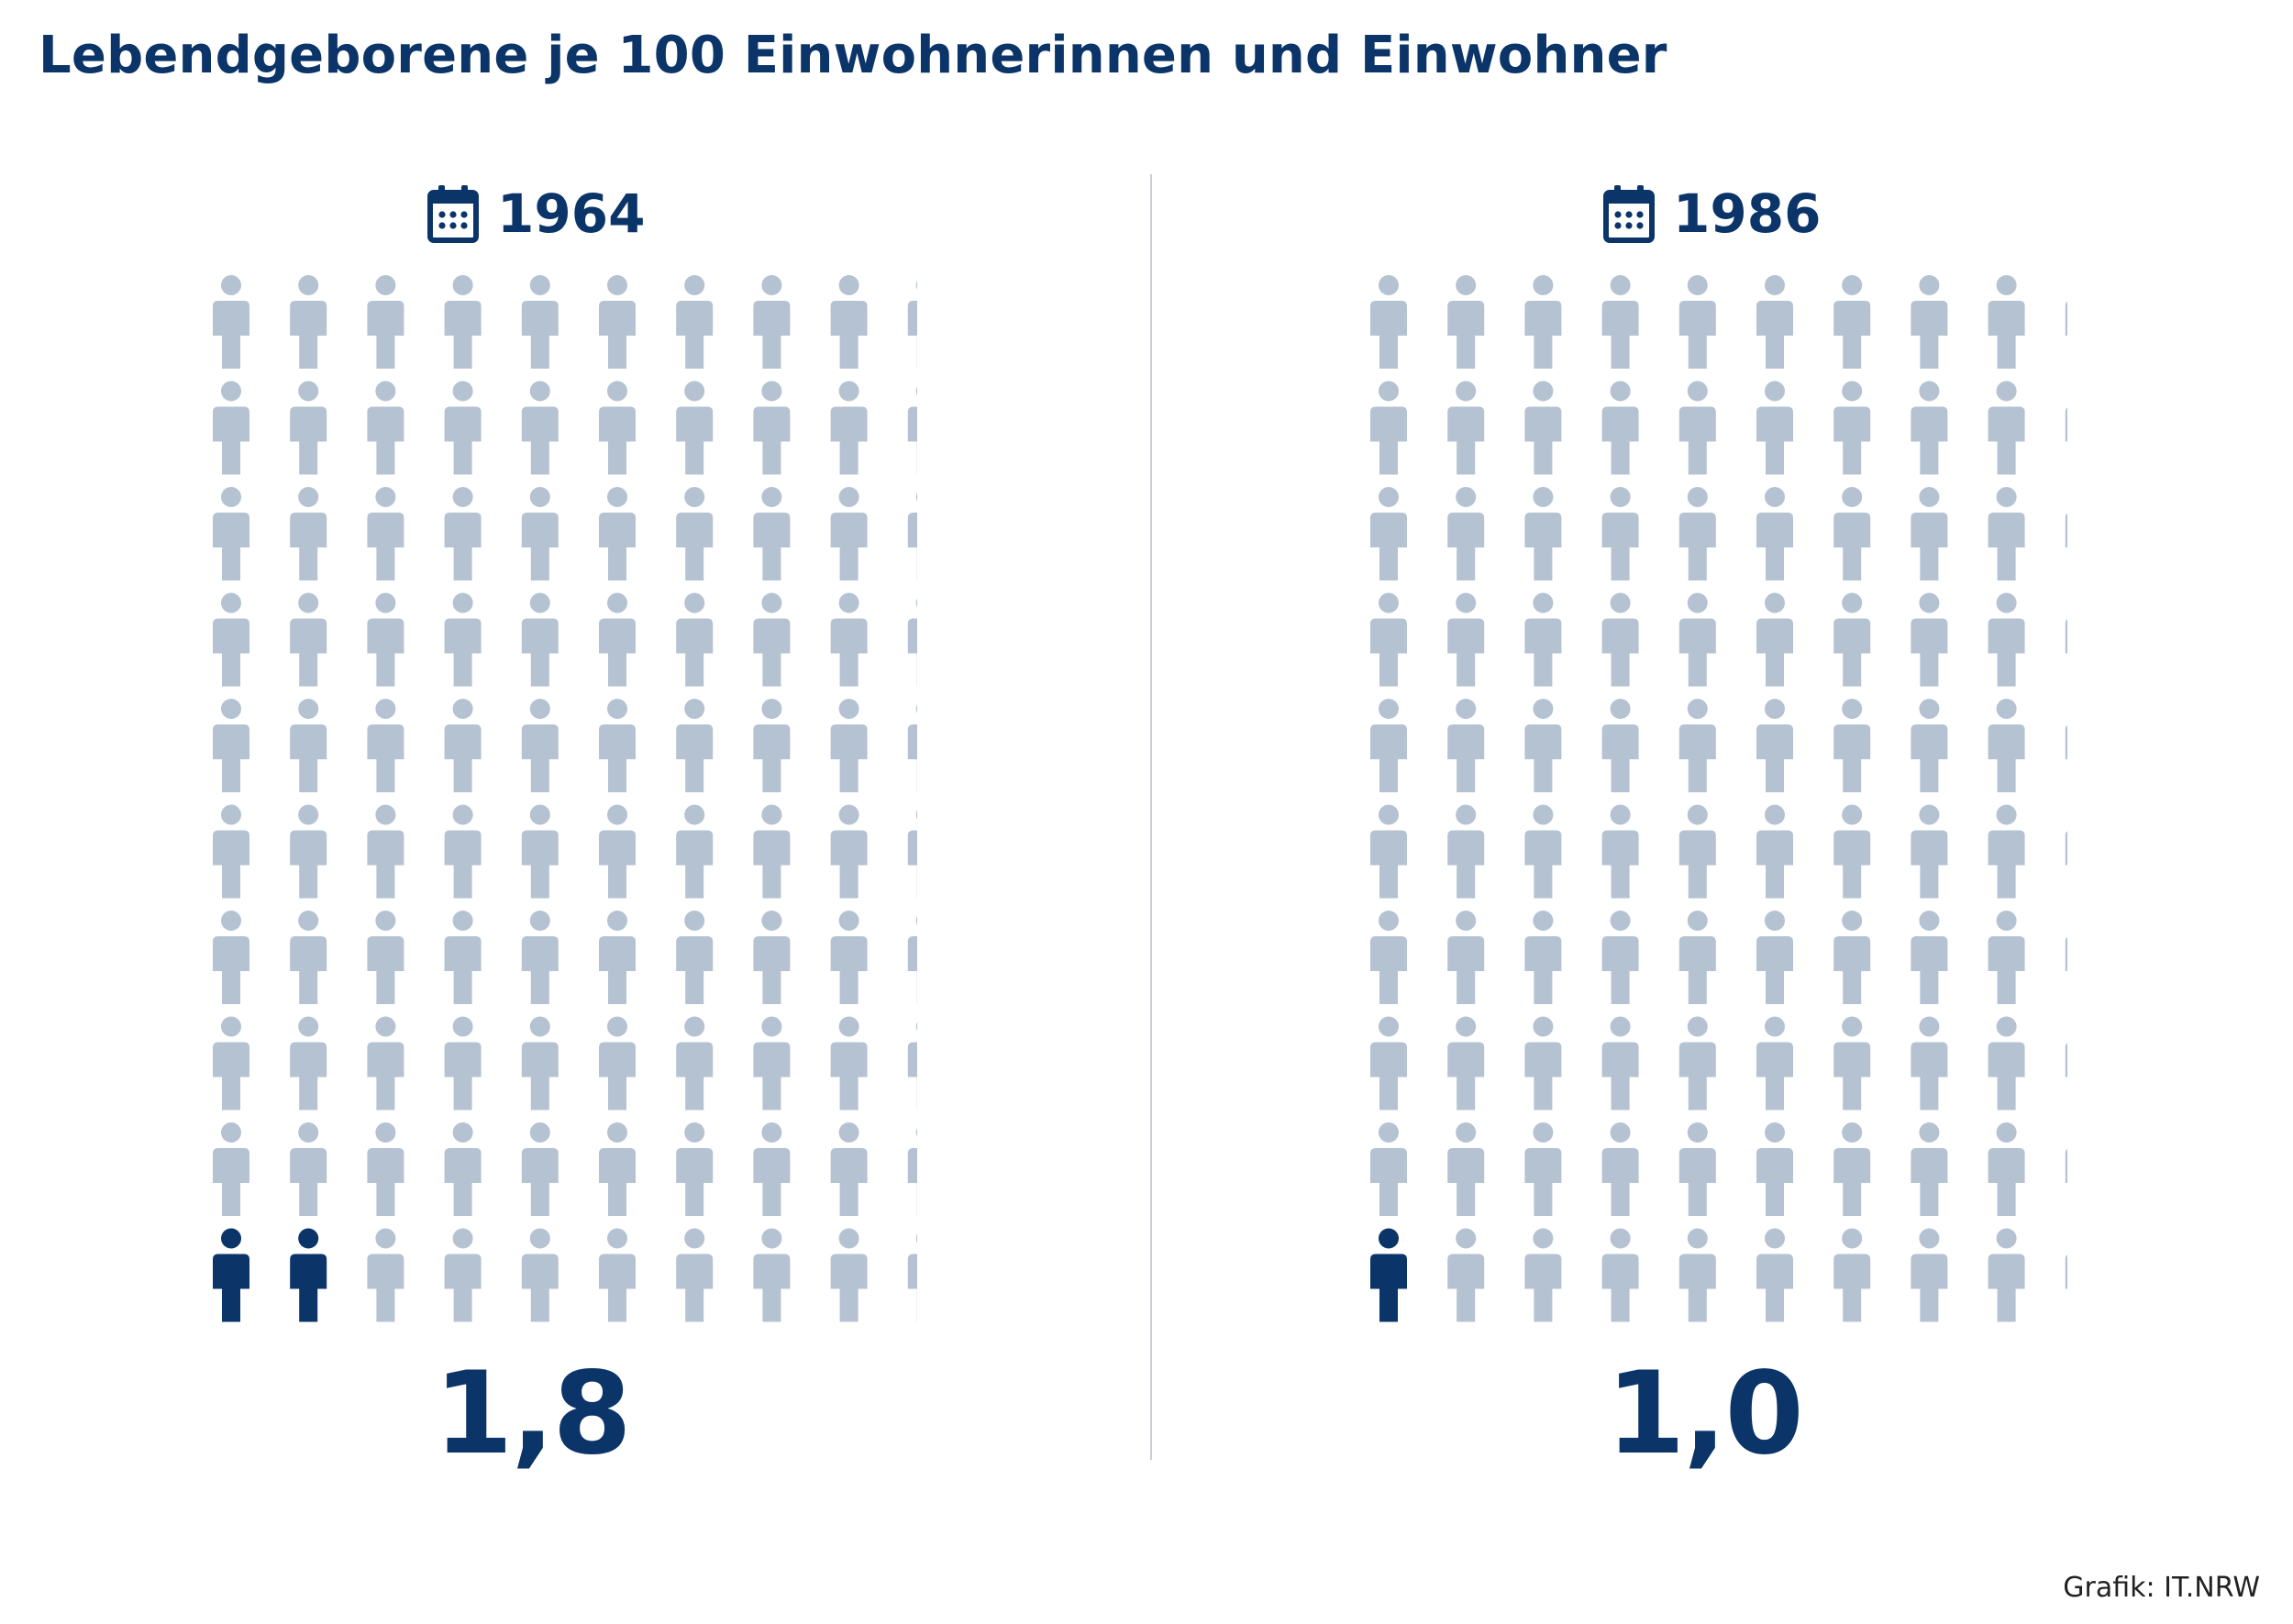  What do you see at coordinates (453, 214) in the screenshot?
I see `calendar-icon` at bounding box center [453, 214].